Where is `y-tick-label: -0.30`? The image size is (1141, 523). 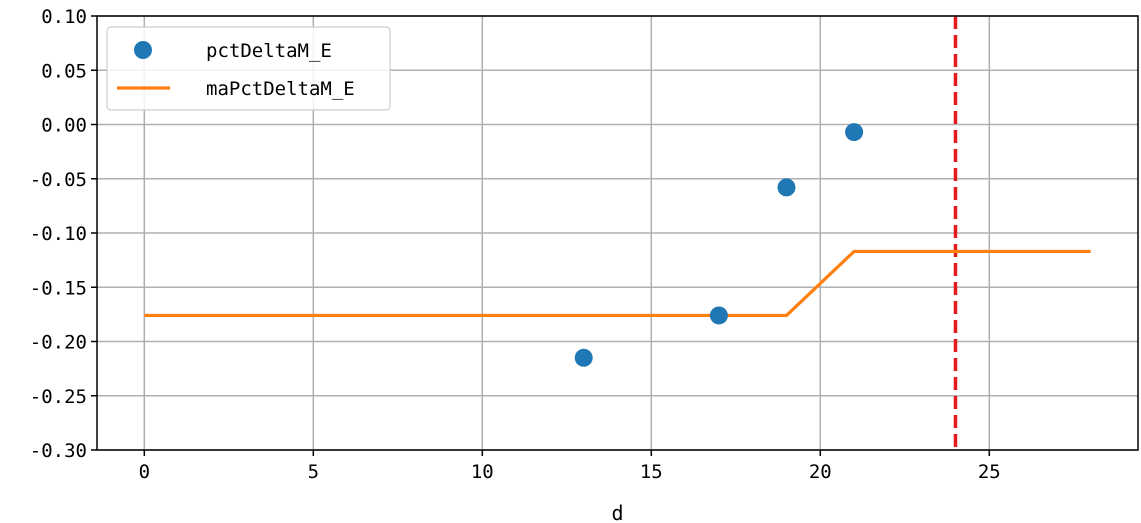
y-tick-label: -0.30 is located at coordinates (58, 451).